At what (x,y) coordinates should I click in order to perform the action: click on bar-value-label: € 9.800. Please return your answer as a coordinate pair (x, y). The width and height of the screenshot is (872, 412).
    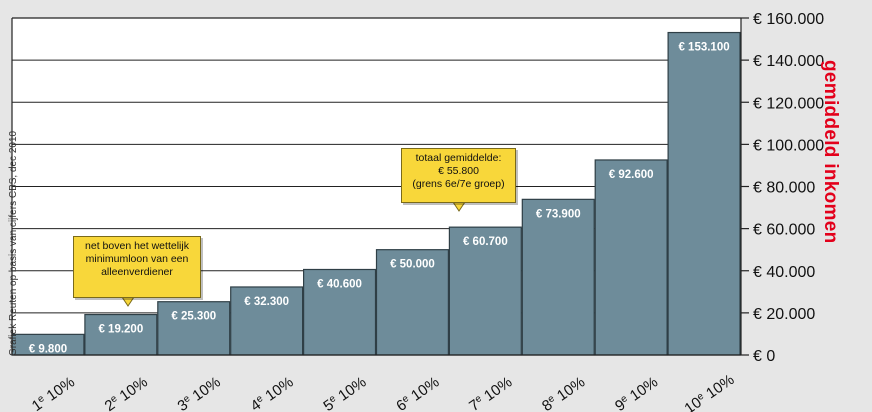
    Looking at the image, I should click on (48, 349).